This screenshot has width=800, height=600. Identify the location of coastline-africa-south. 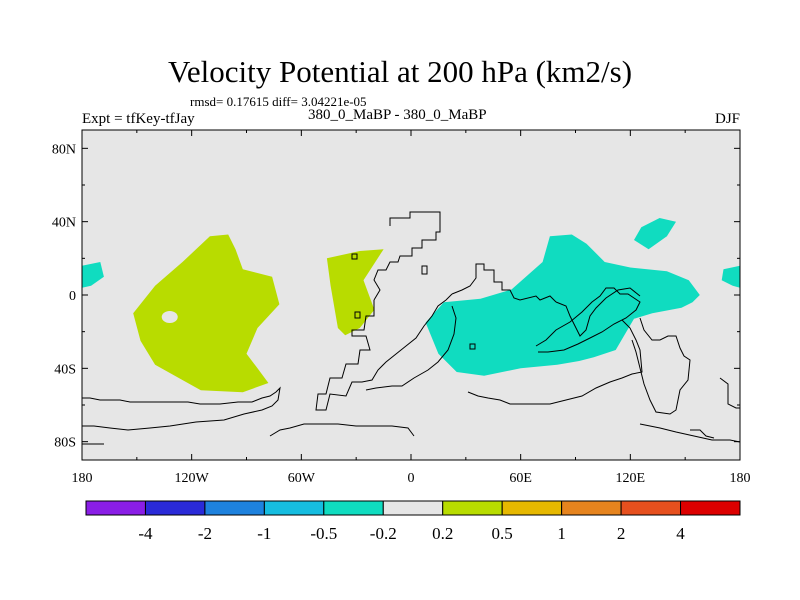
(411, 348).